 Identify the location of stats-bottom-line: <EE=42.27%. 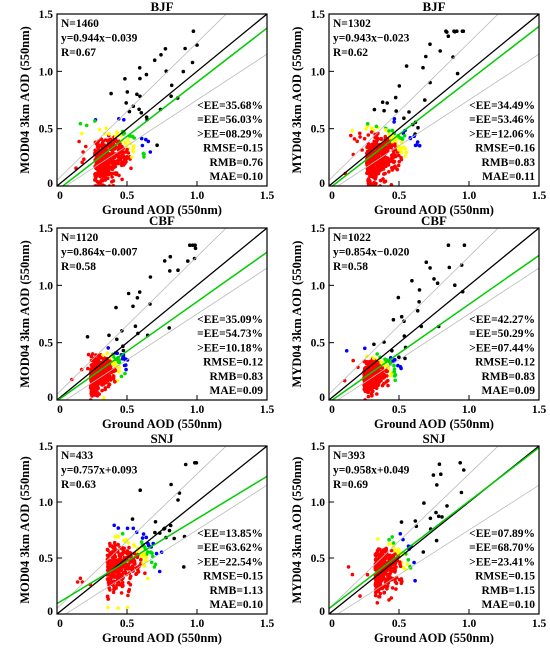
(502, 320).